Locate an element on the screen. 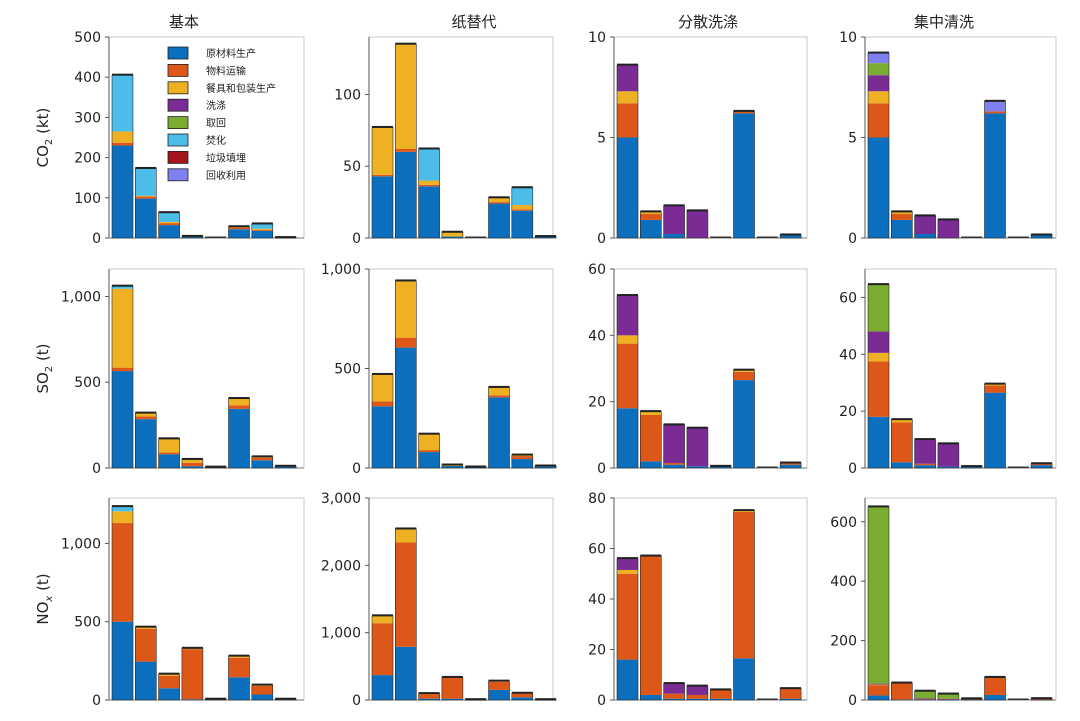 This screenshot has width=1080, height=721. row-y-axis-label: SO2 (t) is located at coordinates (44, 368).